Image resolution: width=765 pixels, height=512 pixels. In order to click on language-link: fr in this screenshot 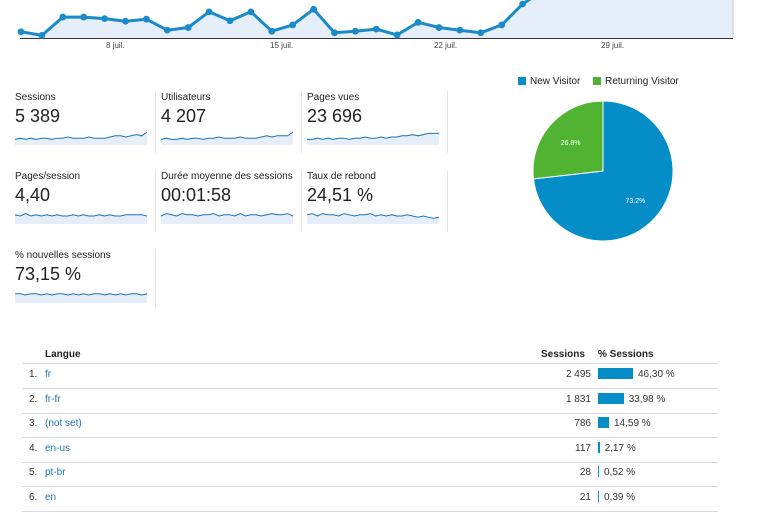, I will do `click(48, 374)`.